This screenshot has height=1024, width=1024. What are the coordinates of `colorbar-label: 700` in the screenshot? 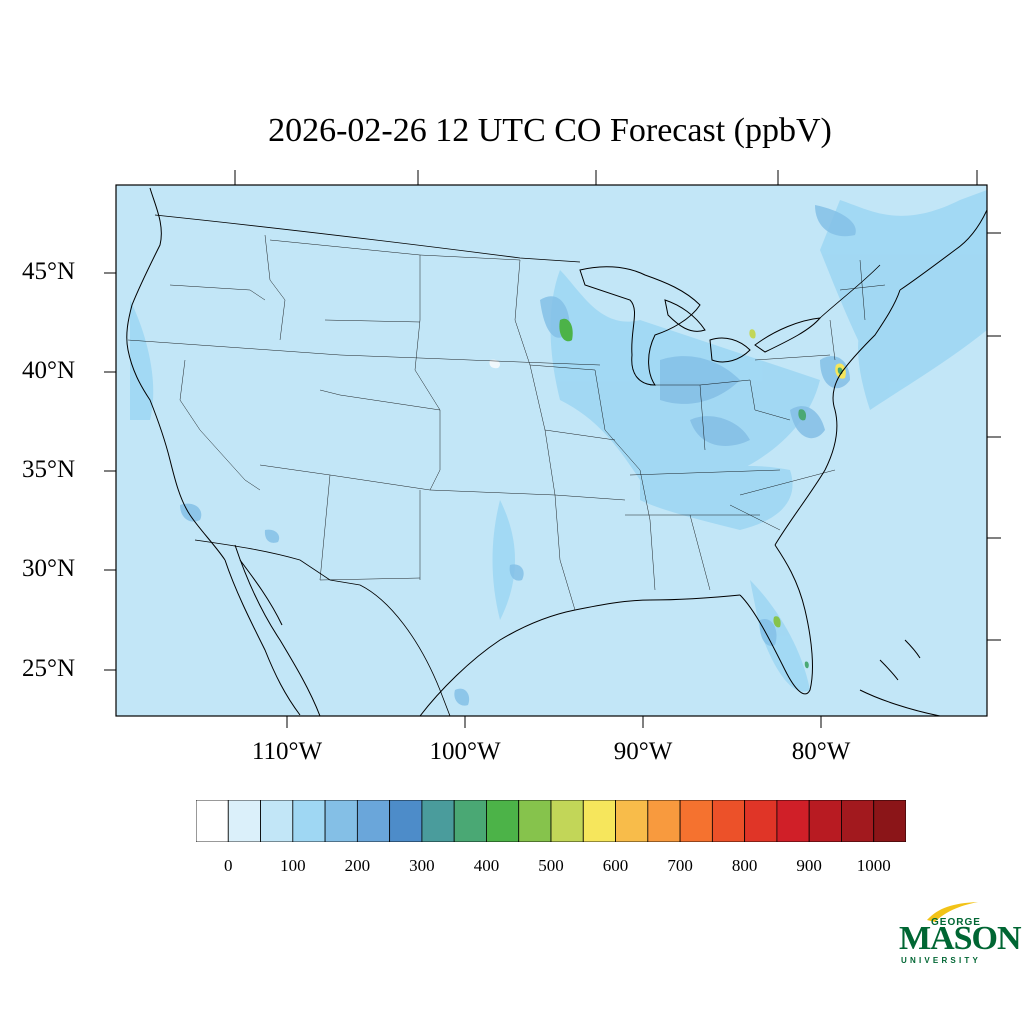 It's located at (680, 865).